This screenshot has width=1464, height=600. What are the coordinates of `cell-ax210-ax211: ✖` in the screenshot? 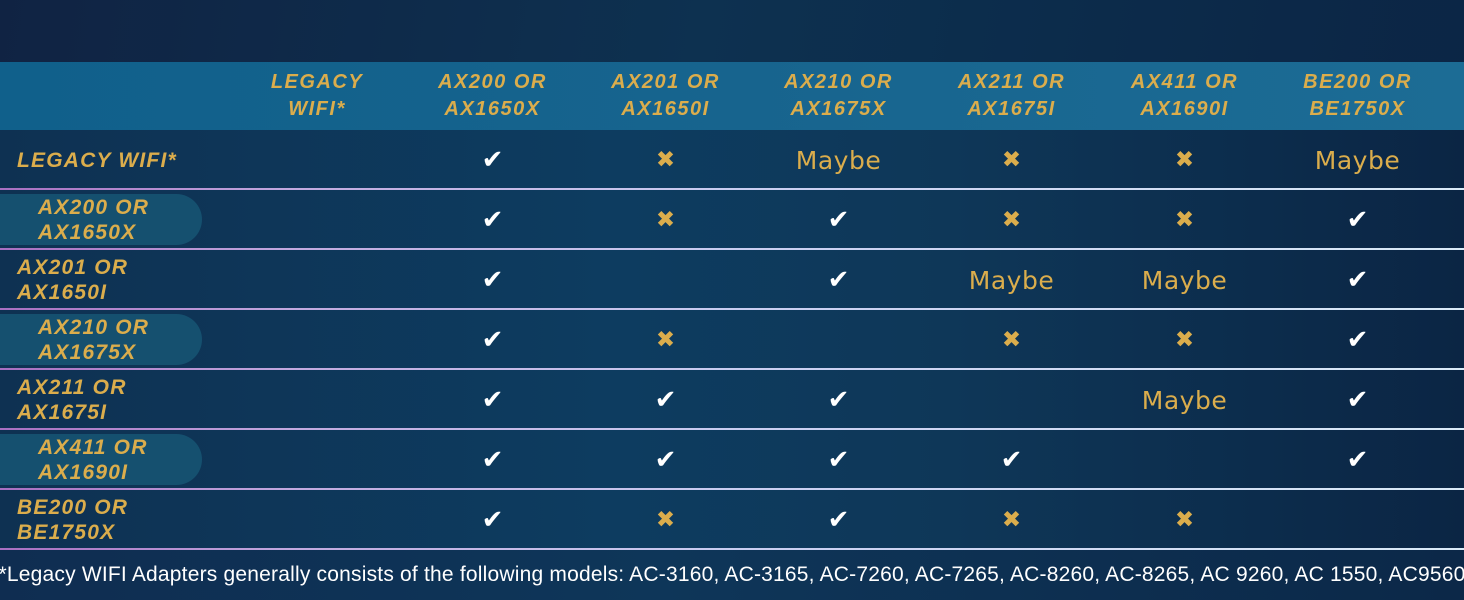 It's located at (1011, 340).